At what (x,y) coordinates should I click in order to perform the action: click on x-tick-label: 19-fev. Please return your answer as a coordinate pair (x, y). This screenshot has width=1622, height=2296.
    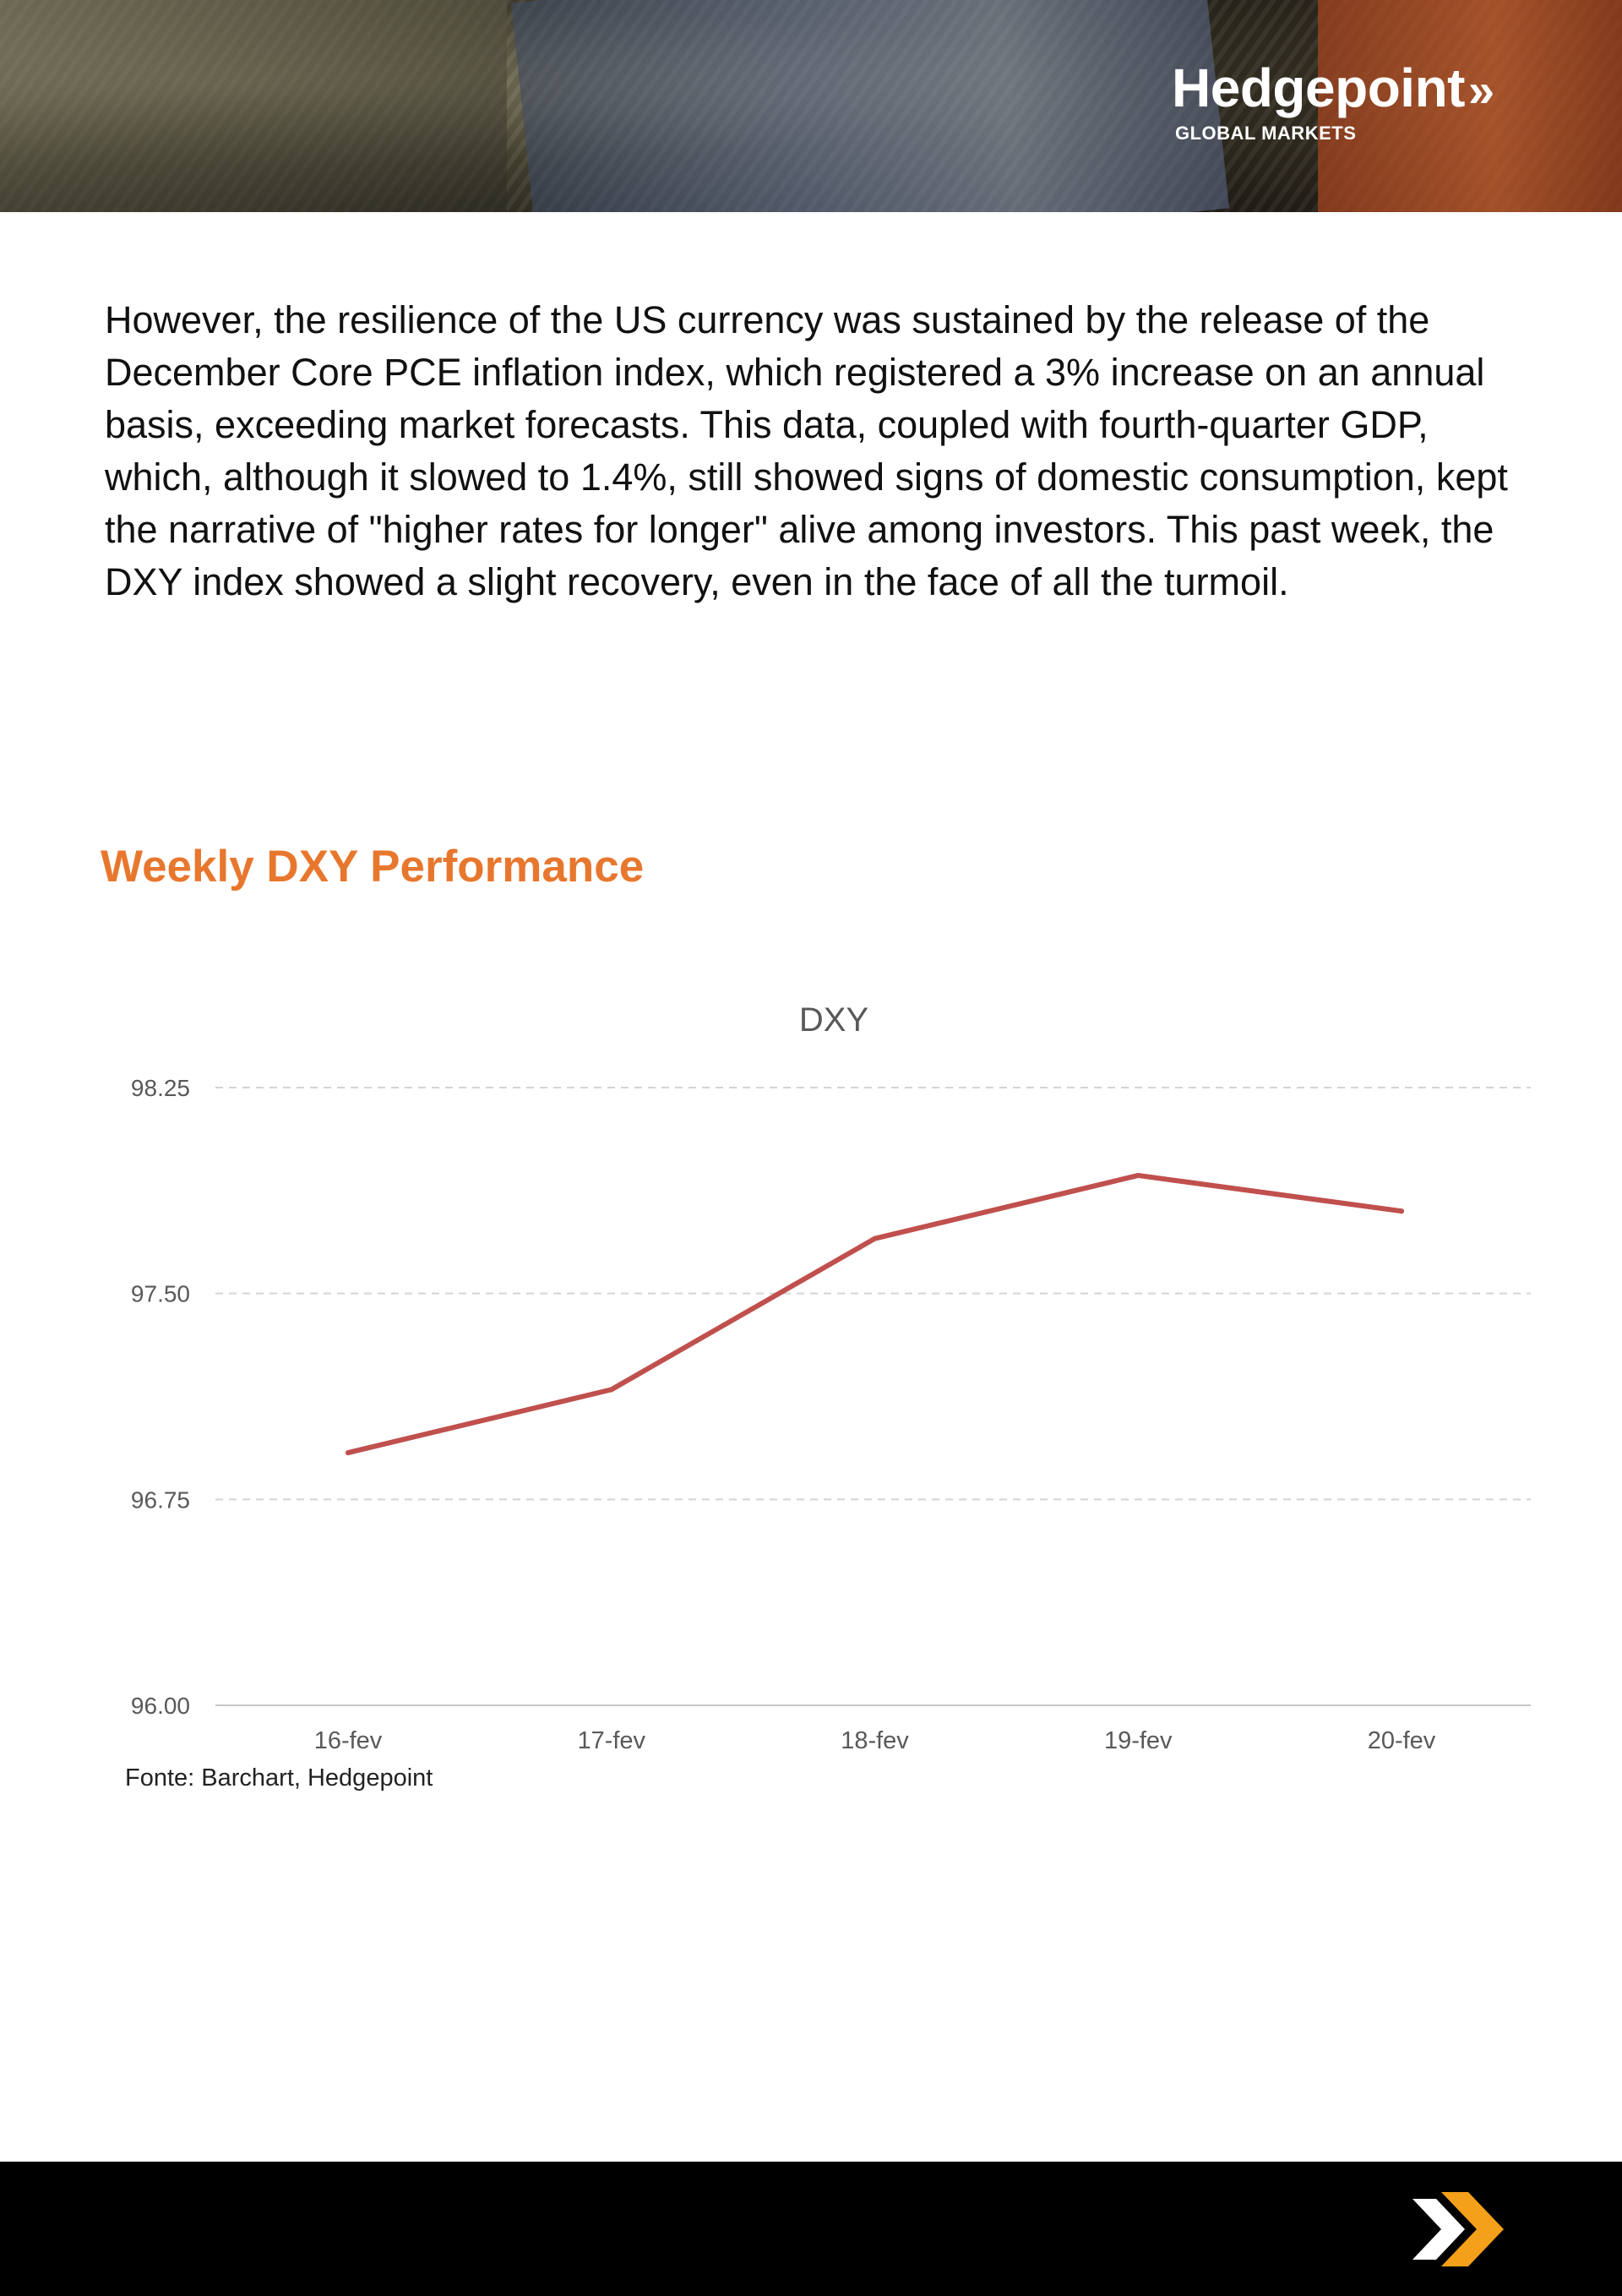
    Looking at the image, I should click on (1138, 1741).